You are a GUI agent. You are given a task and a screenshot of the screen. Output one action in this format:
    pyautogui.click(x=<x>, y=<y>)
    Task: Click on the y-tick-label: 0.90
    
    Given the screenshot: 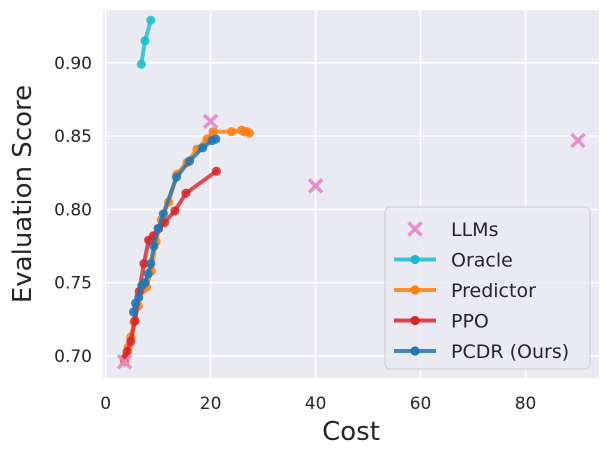 What is the action you would take?
    pyautogui.click(x=73, y=64)
    